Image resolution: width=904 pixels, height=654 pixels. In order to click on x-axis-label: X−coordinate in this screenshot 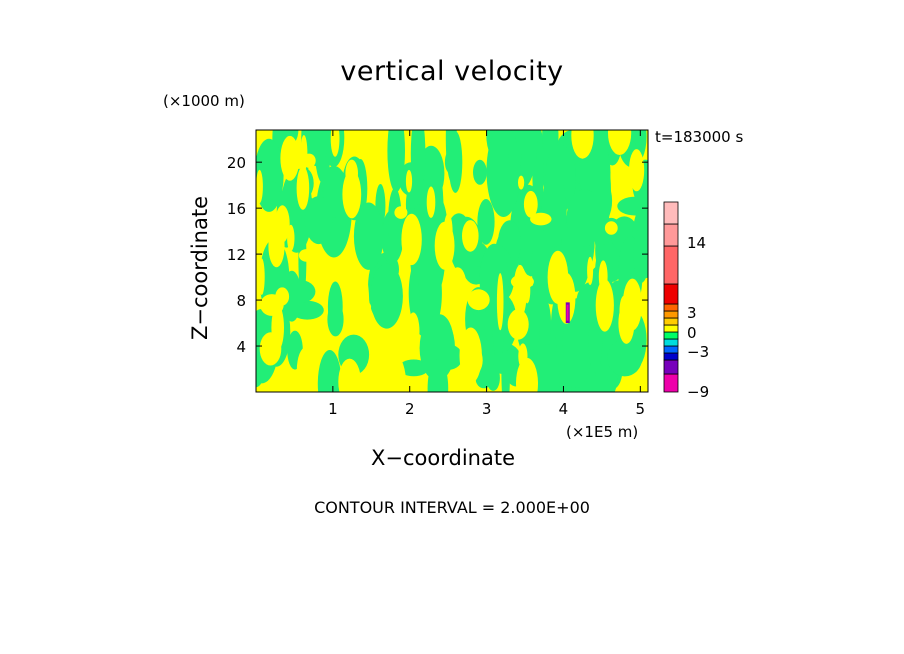, I will do `click(443, 458)`.